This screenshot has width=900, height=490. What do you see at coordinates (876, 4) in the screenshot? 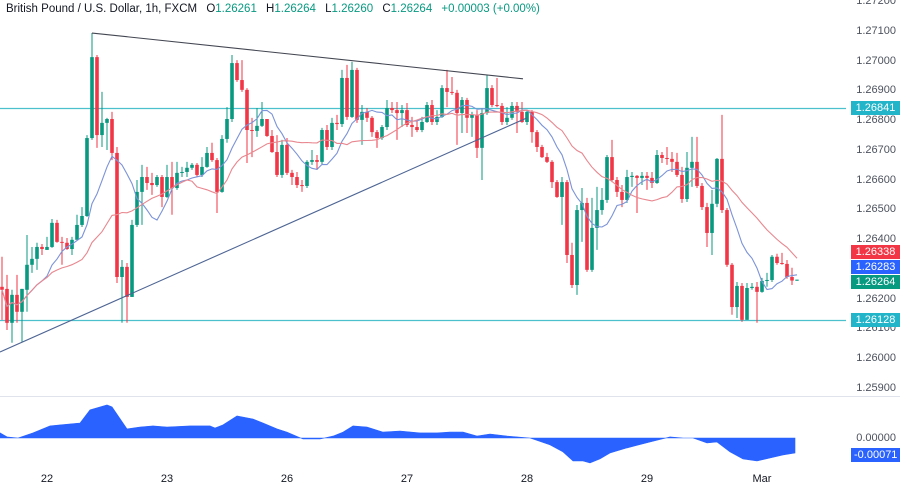
I see `price-tick: 1.27200` at bounding box center [876, 4].